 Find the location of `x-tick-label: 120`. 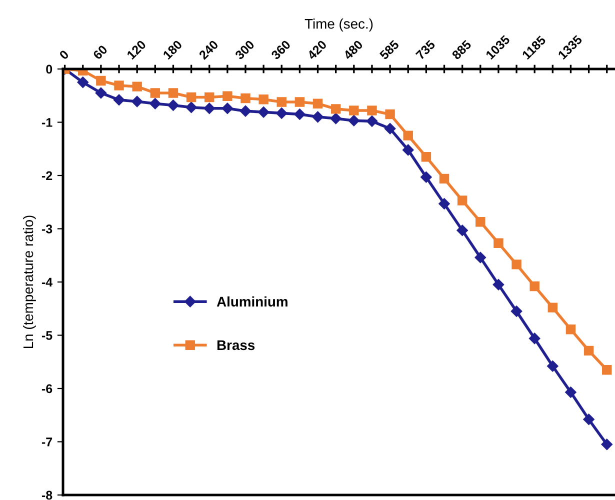

x-tick-label: 120 is located at coordinates (136, 50).